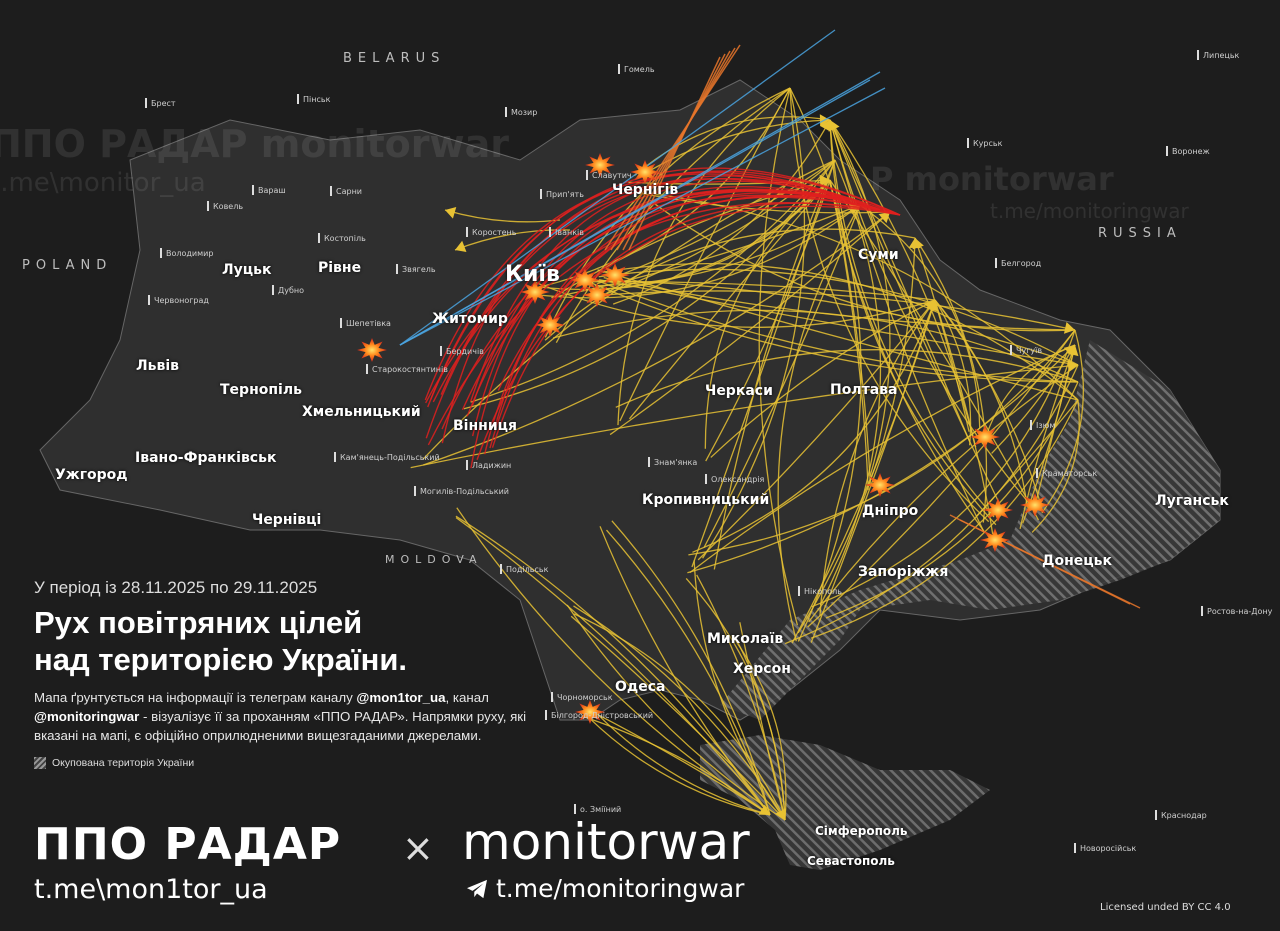 This screenshot has height=931, width=1280. I want to click on town-label: Курськ, so click(984, 144).